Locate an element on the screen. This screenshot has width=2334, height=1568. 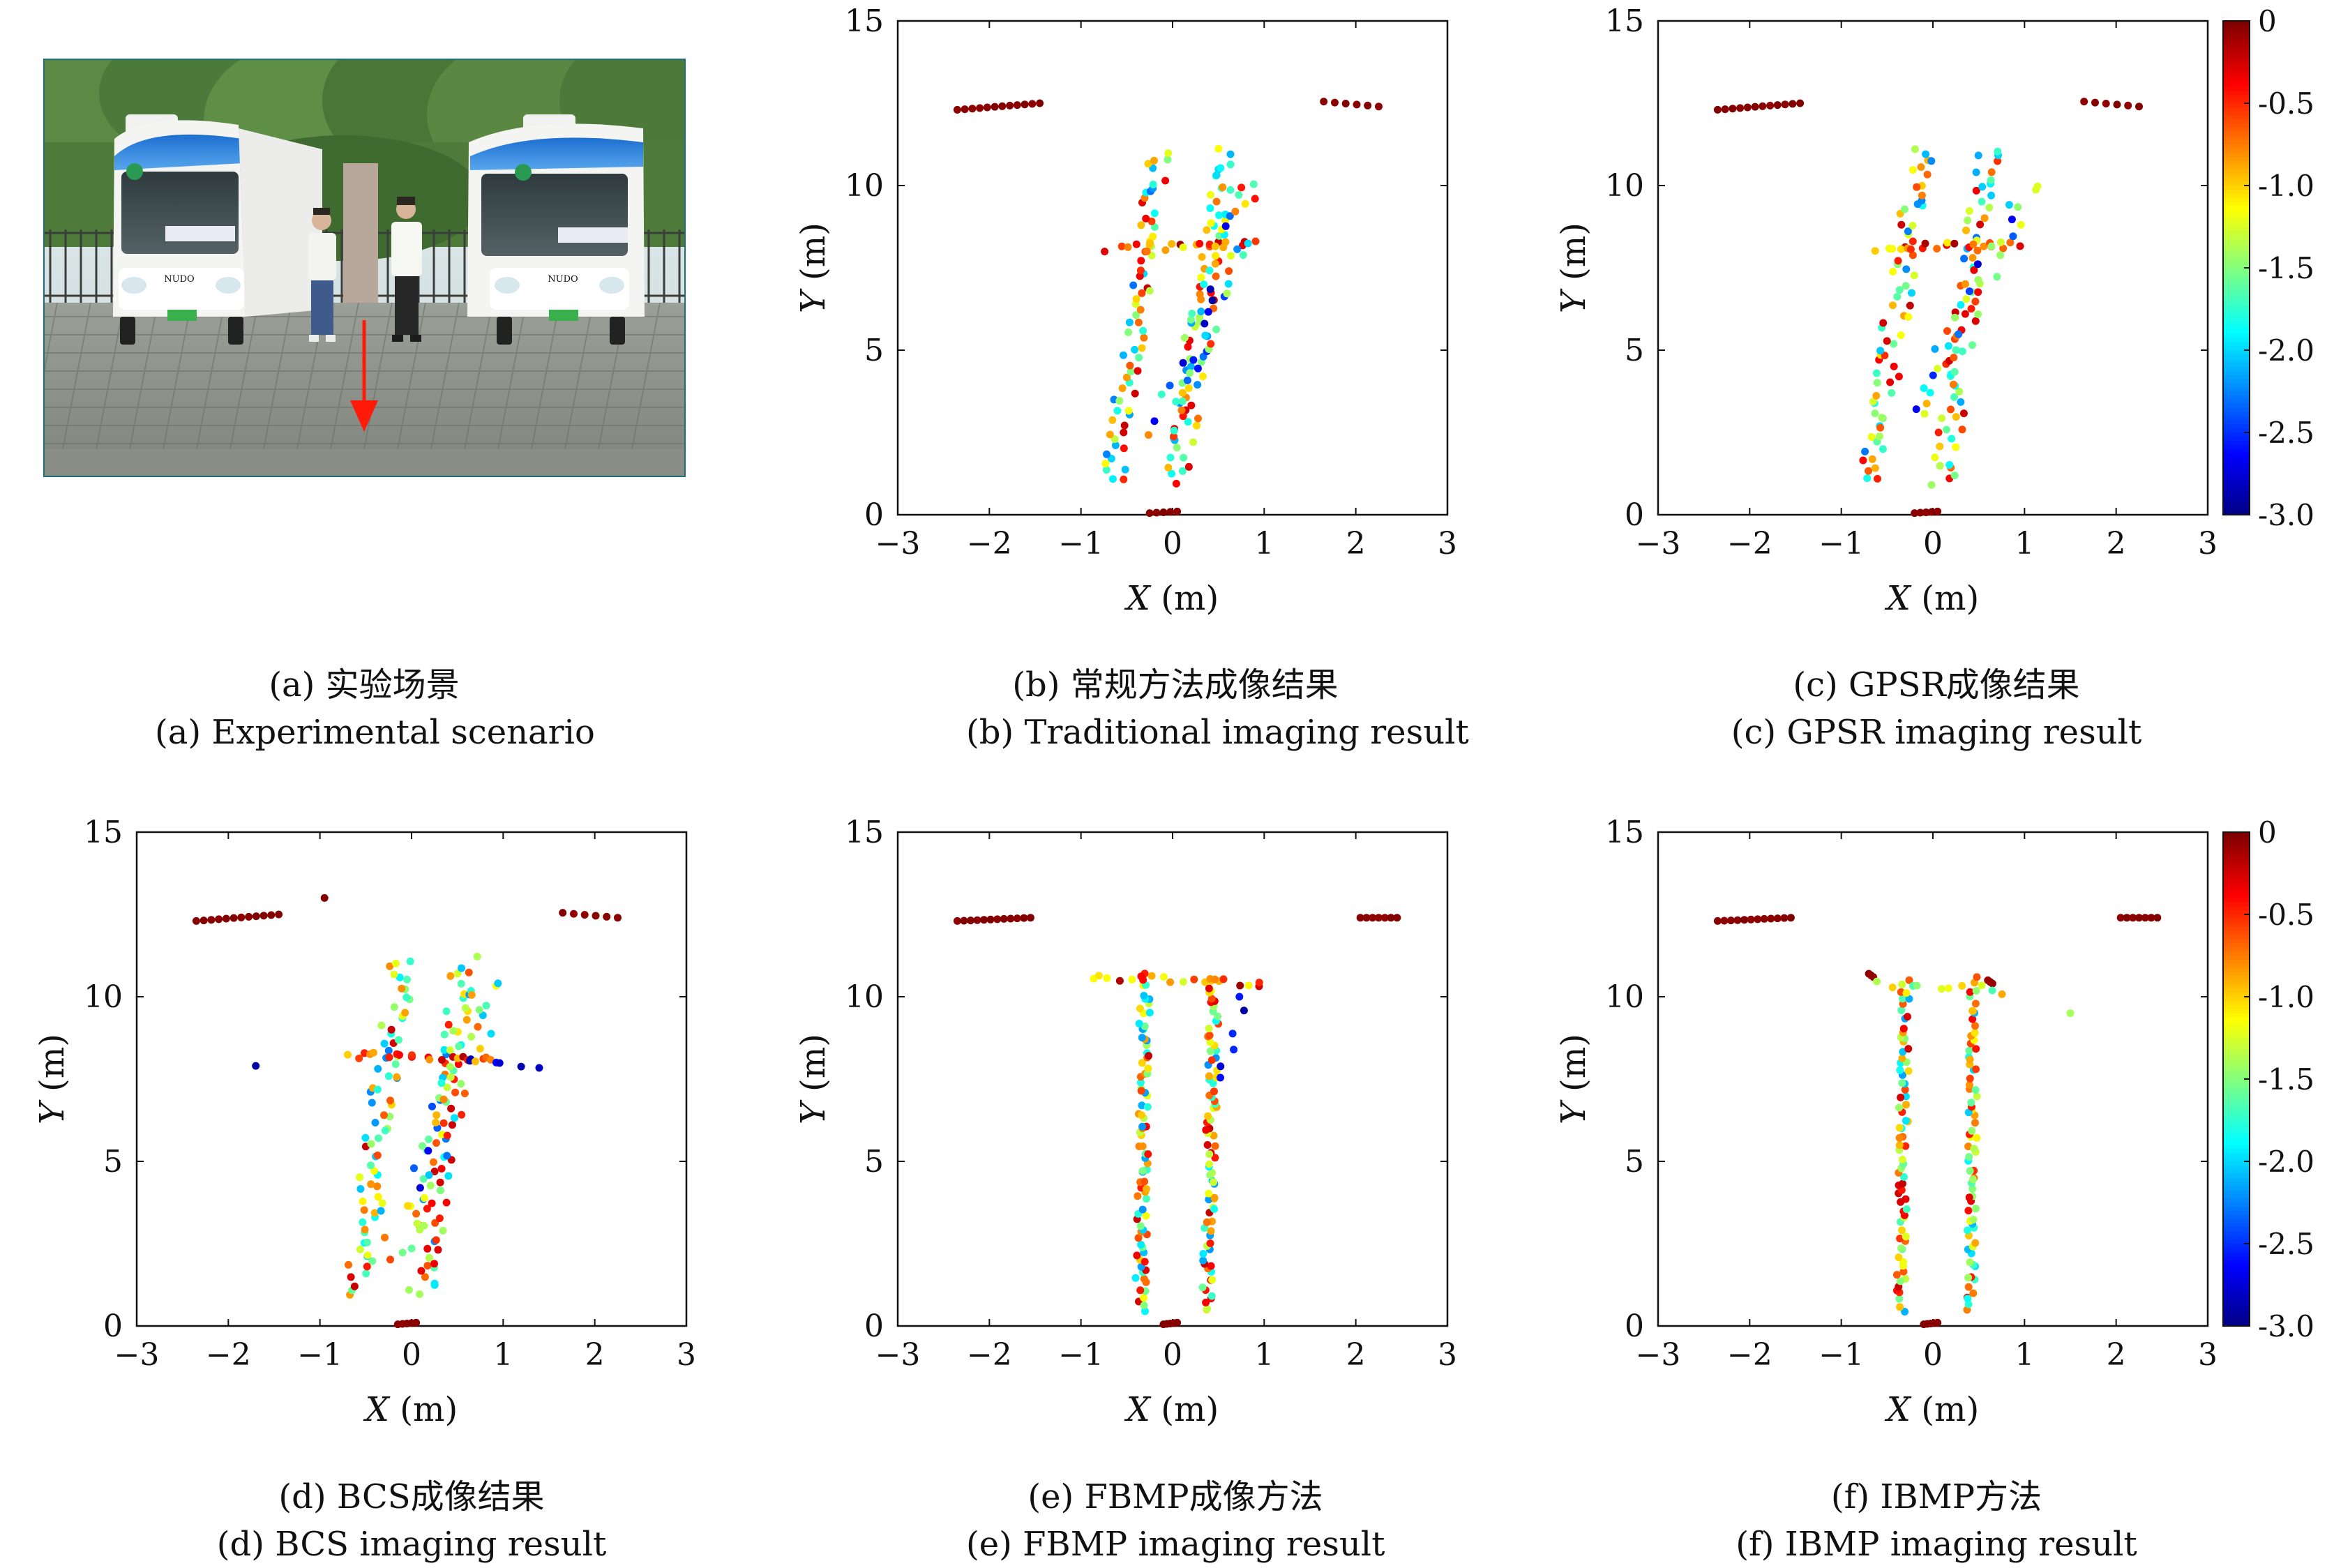
plot-frame is located at coordinates (1933, 268).